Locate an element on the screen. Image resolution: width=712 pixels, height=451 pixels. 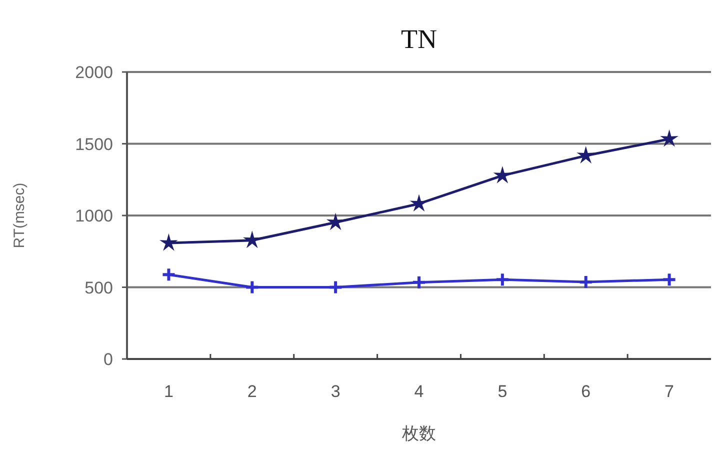
y-tick-label: 0 is located at coordinates (108, 359).